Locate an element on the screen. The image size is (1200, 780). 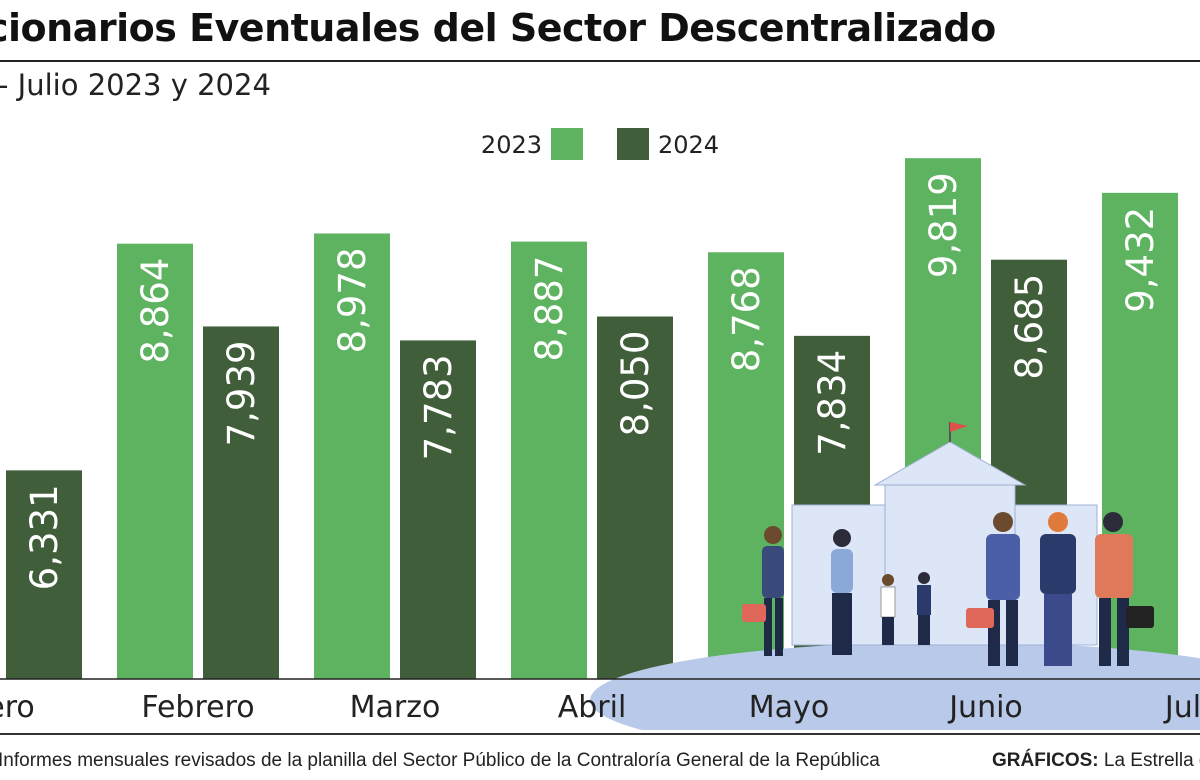
bar-2023-febrero is located at coordinates (155, 461).